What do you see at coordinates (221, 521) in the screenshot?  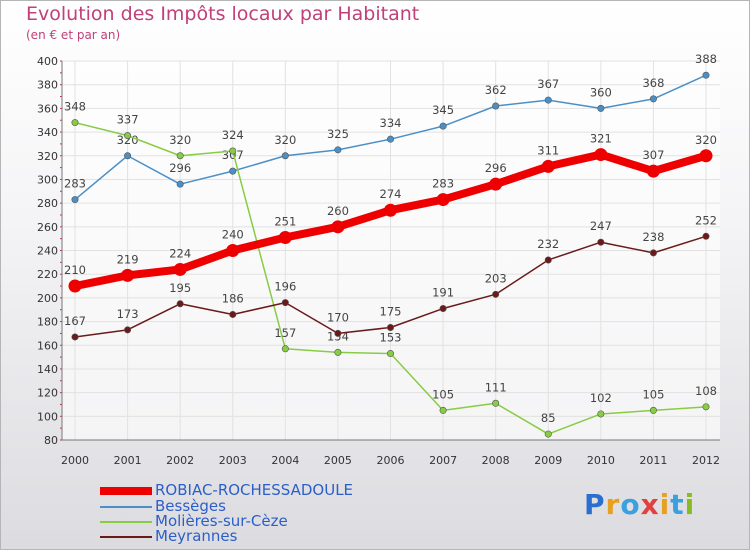 I see `legend-label: Molières-sur-Cèze` at bounding box center [221, 521].